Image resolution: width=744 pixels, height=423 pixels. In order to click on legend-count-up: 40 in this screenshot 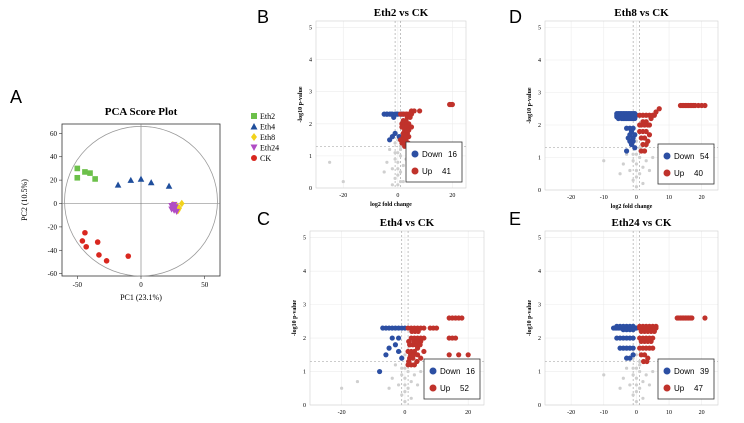, I will do `click(698, 173)`.